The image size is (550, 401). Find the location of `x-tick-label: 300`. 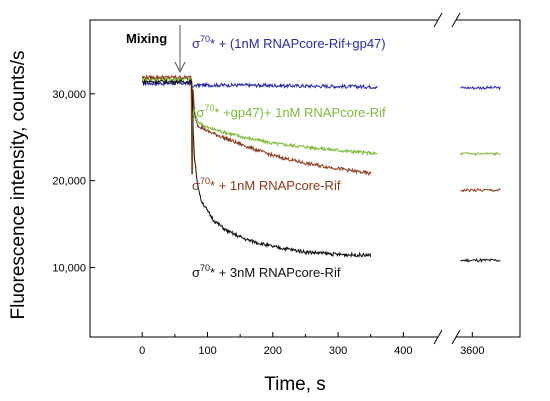

x-tick-label: 300 is located at coordinates (338, 351).